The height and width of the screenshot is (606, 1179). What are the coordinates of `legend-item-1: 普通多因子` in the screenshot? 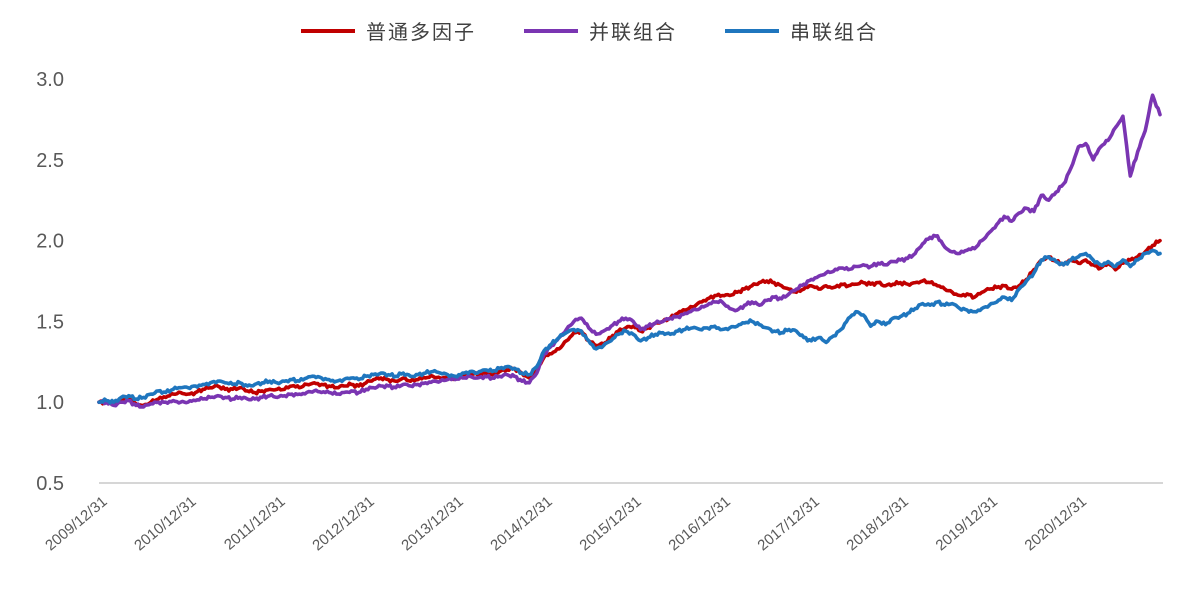 It's located at (388, 30).